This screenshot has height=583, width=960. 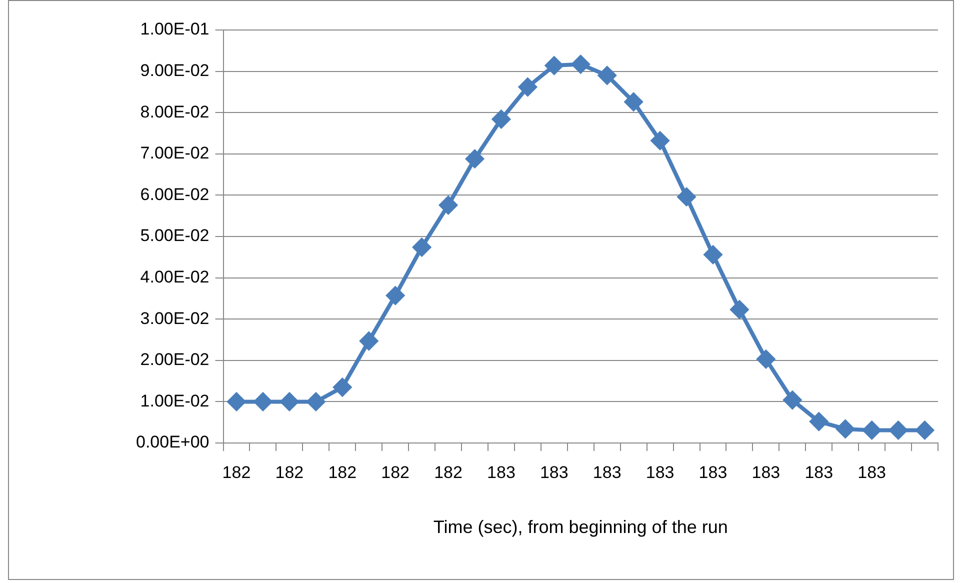 I want to click on y-tick-label: 9.00E-02, so click(x=175, y=70).